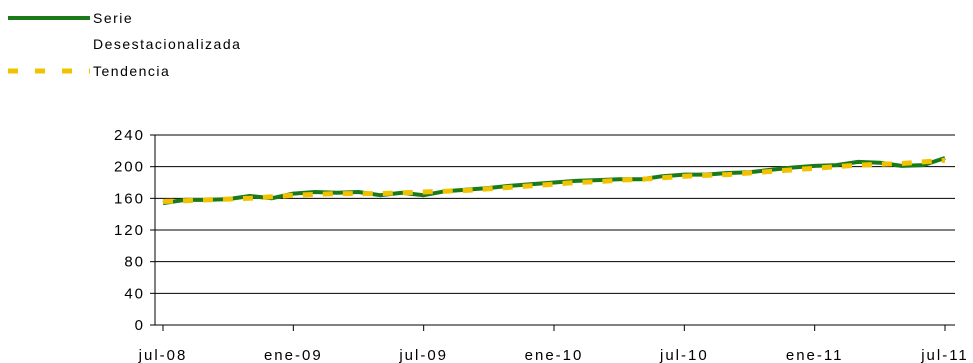 This screenshot has width=973, height=363. Describe the element at coordinates (131, 71) in the screenshot. I see `legend-label-tendencia: Tendencia` at that location.